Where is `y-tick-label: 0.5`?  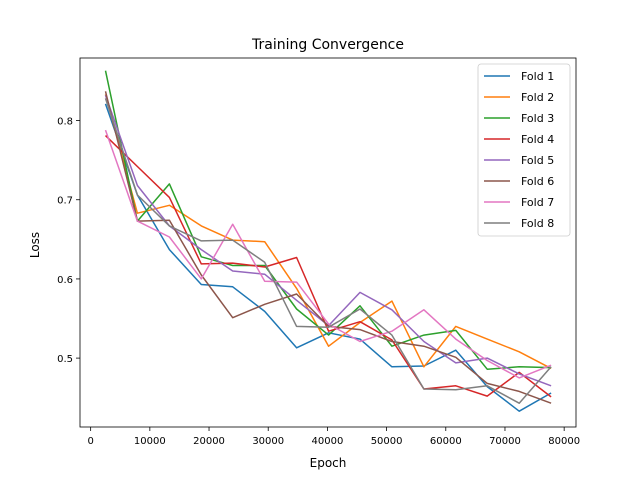 y-tick-label: 0.5 is located at coordinates (65, 359).